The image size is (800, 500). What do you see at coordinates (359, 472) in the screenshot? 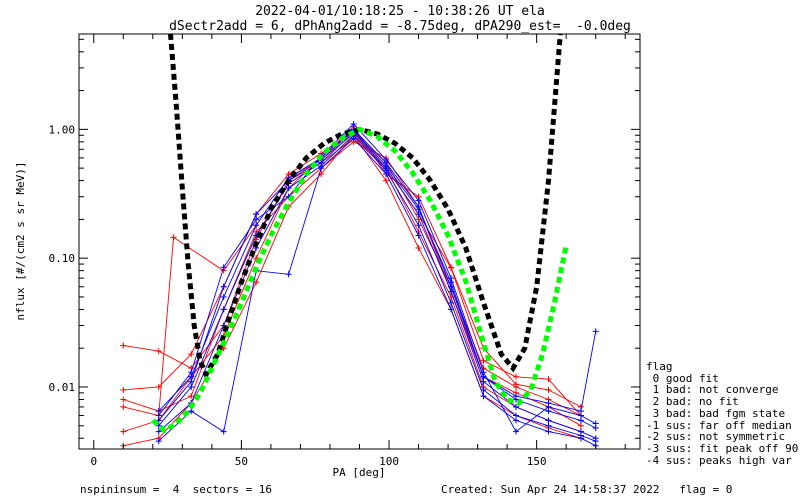
I see `x-axis-label: PA [deg]` at bounding box center [359, 472].